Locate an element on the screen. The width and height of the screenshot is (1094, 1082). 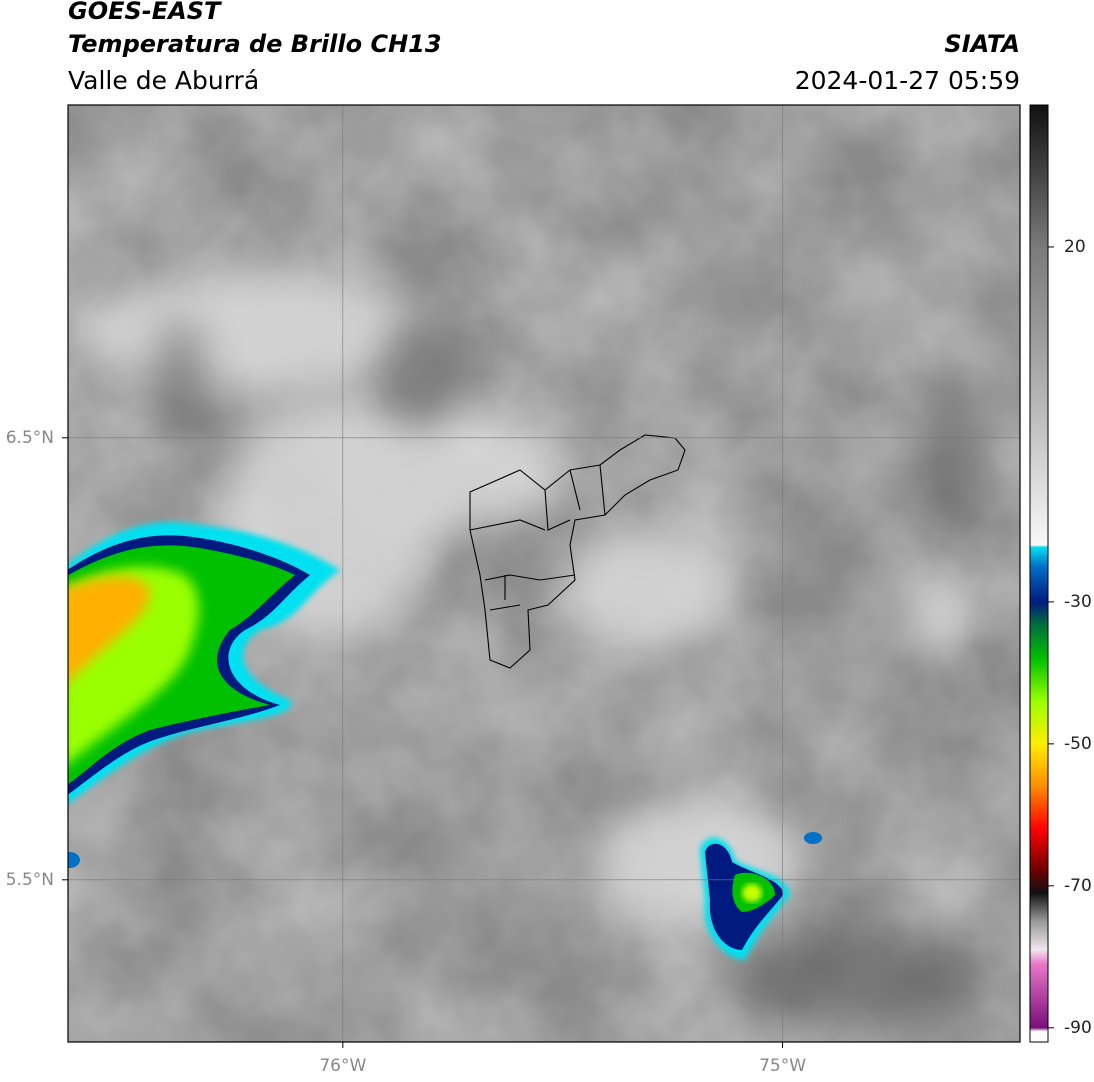
colorbar-tick-label: 20 is located at coordinates (1075, 247).